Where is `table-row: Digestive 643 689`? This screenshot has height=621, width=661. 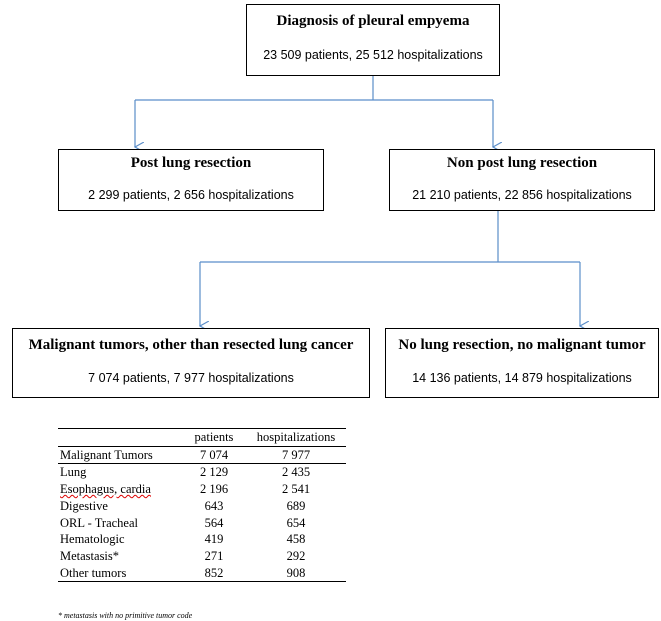
table-row: Digestive 643 689 is located at coordinates (202, 506).